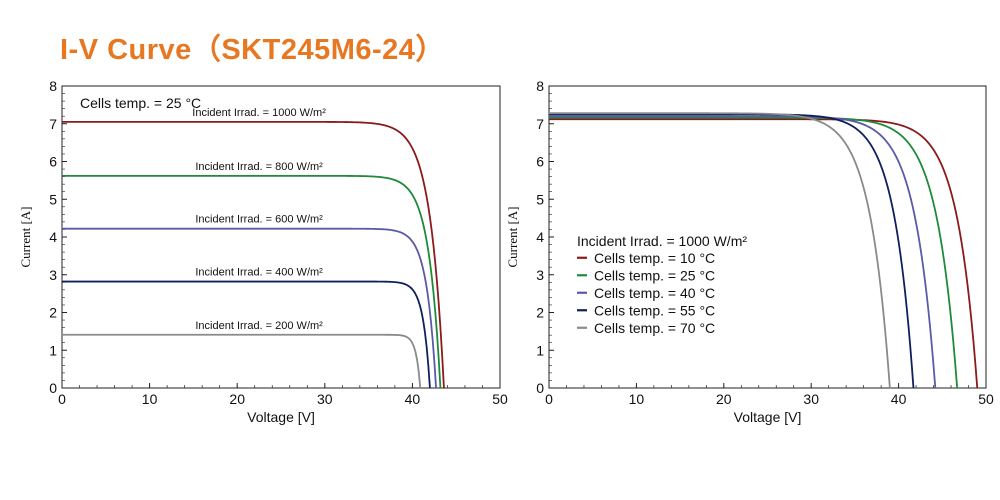 Image resolution: width=1000 pixels, height=500 pixels. What do you see at coordinates (654, 258) in the screenshot?
I see `legend-entry: Cells temp. = 10 °C` at bounding box center [654, 258].